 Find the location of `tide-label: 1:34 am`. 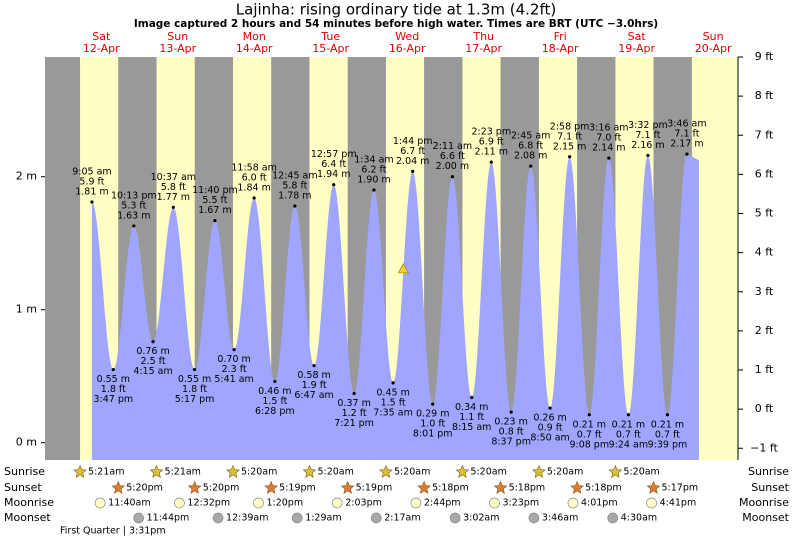

tide-label: 1:34 am is located at coordinates (373, 160).